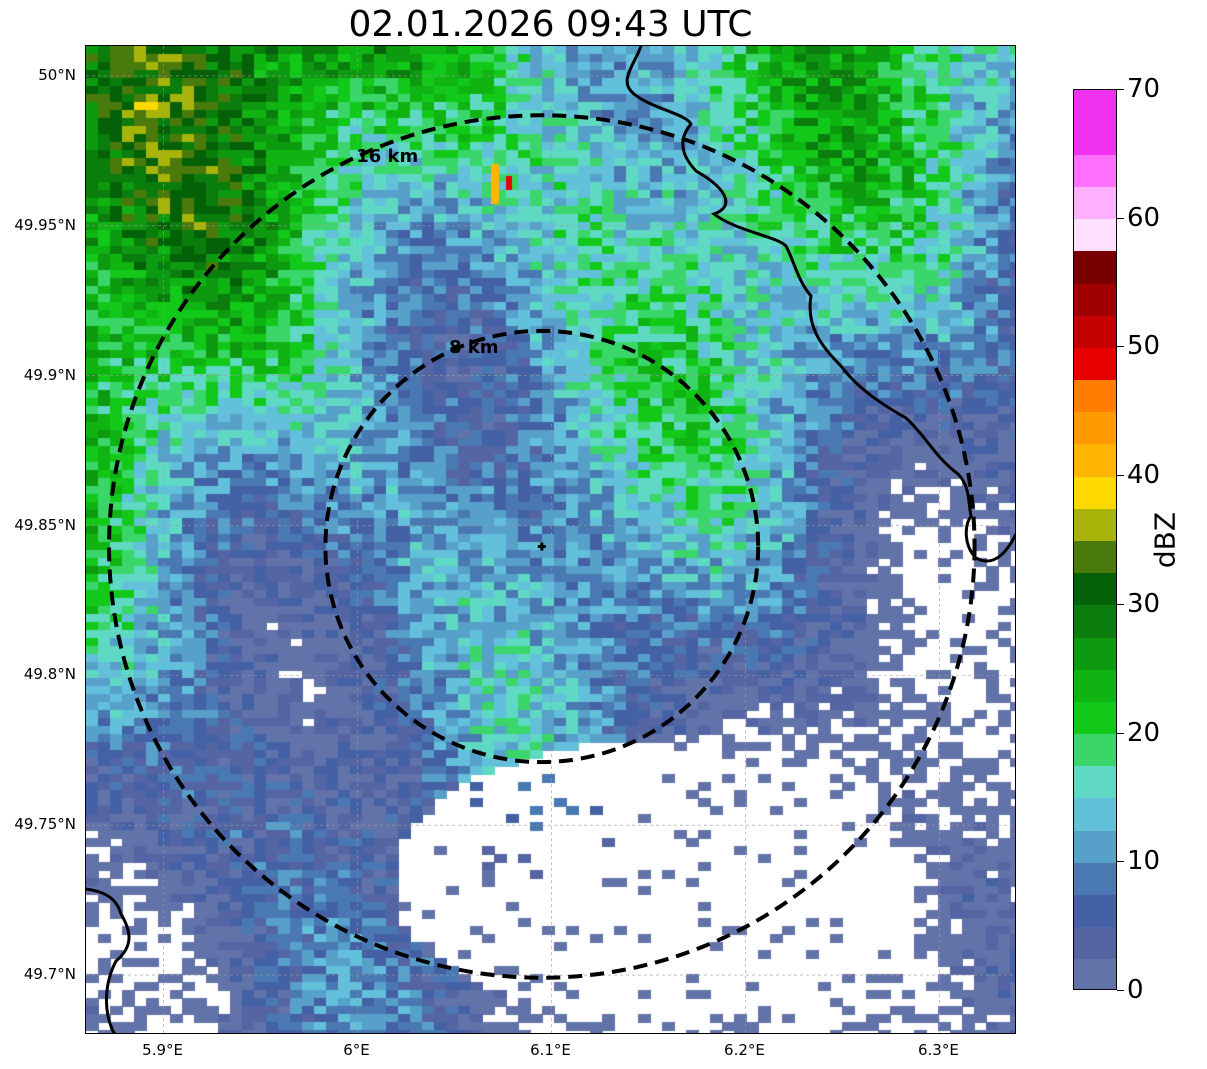  I want to click on colorbar-tick-label: 30, so click(1144, 603).